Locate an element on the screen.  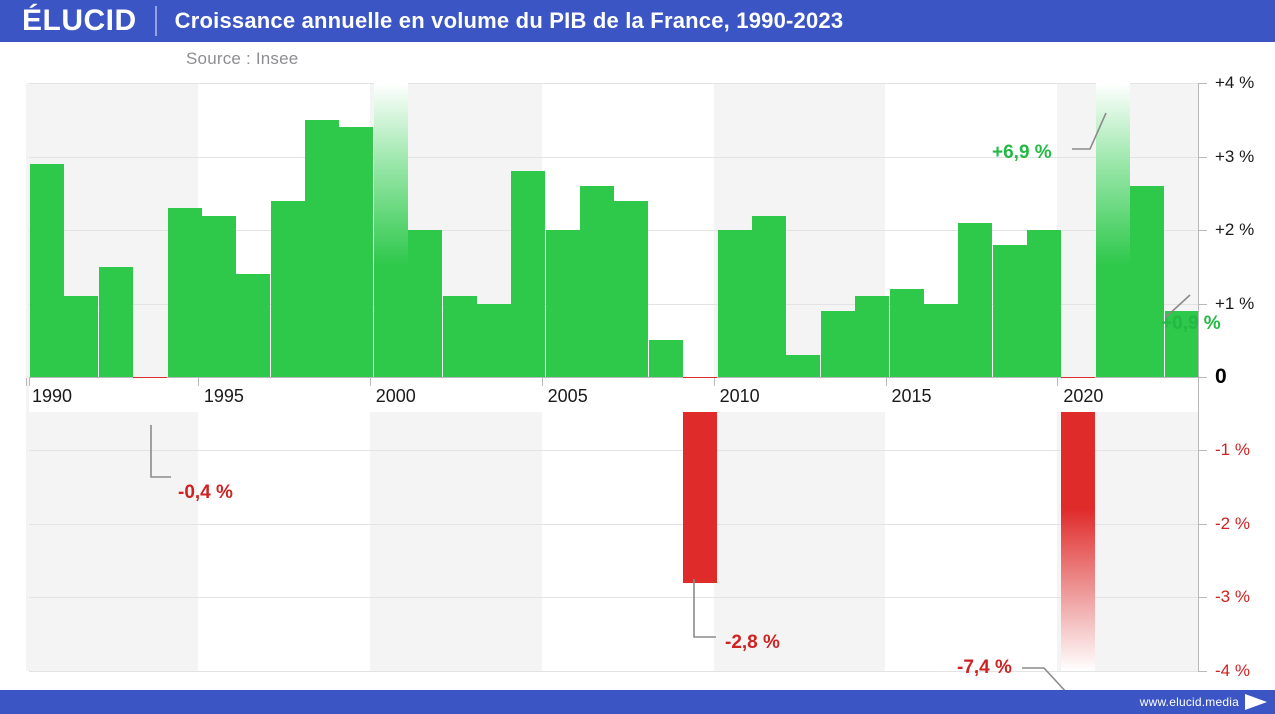
x-axis-label: 2000 is located at coordinates (395, 396).